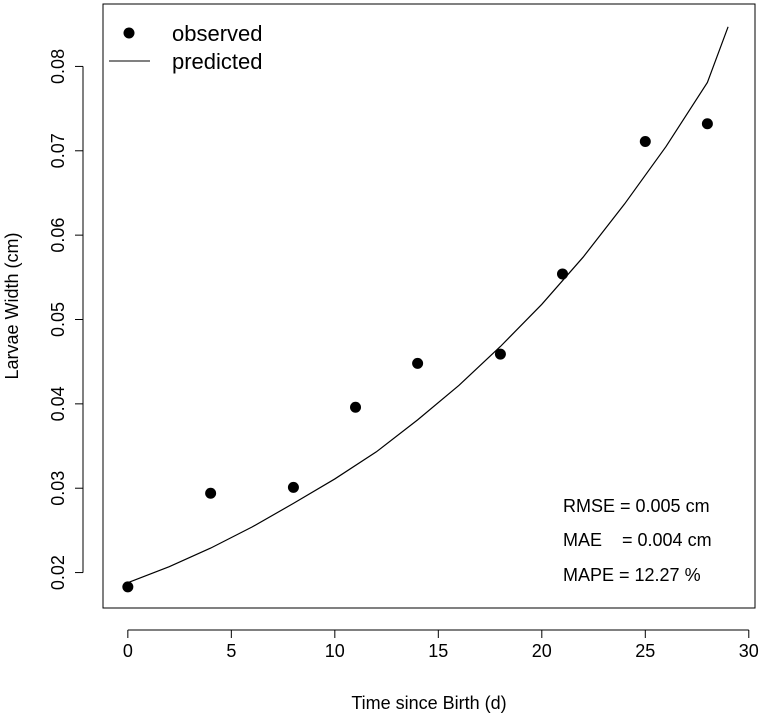 This screenshot has height=717, width=765. What do you see at coordinates (58, 319) in the screenshot?
I see `y-tick-label: 0.05` at bounding box center [58, 319].